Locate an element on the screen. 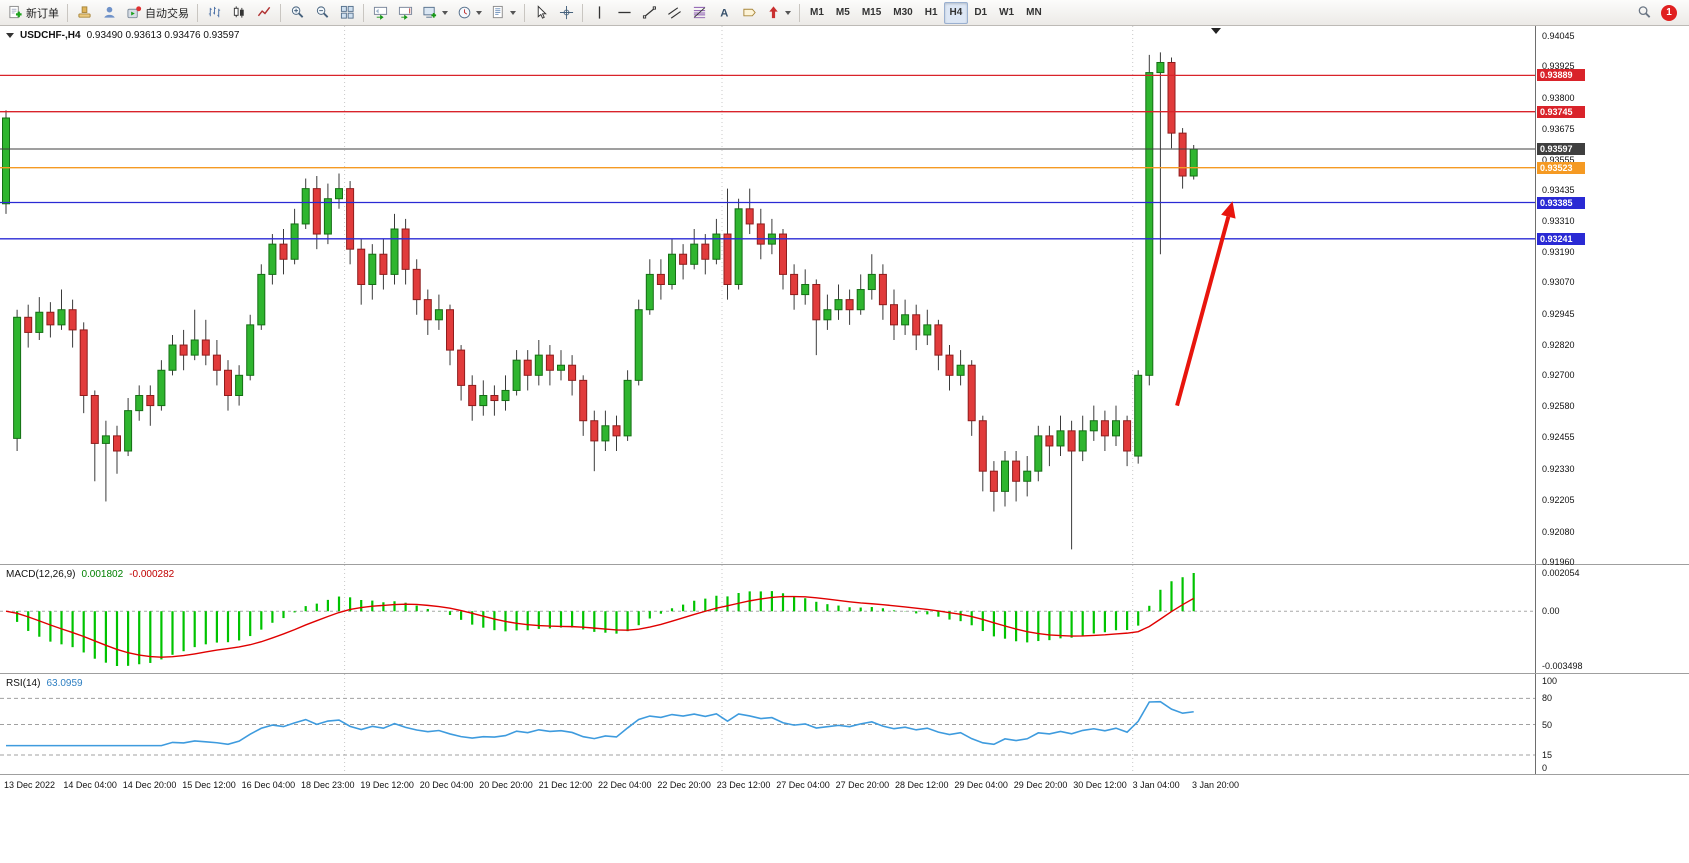  rsi-tick-label: 0 is located at coordinates (1545, 768).